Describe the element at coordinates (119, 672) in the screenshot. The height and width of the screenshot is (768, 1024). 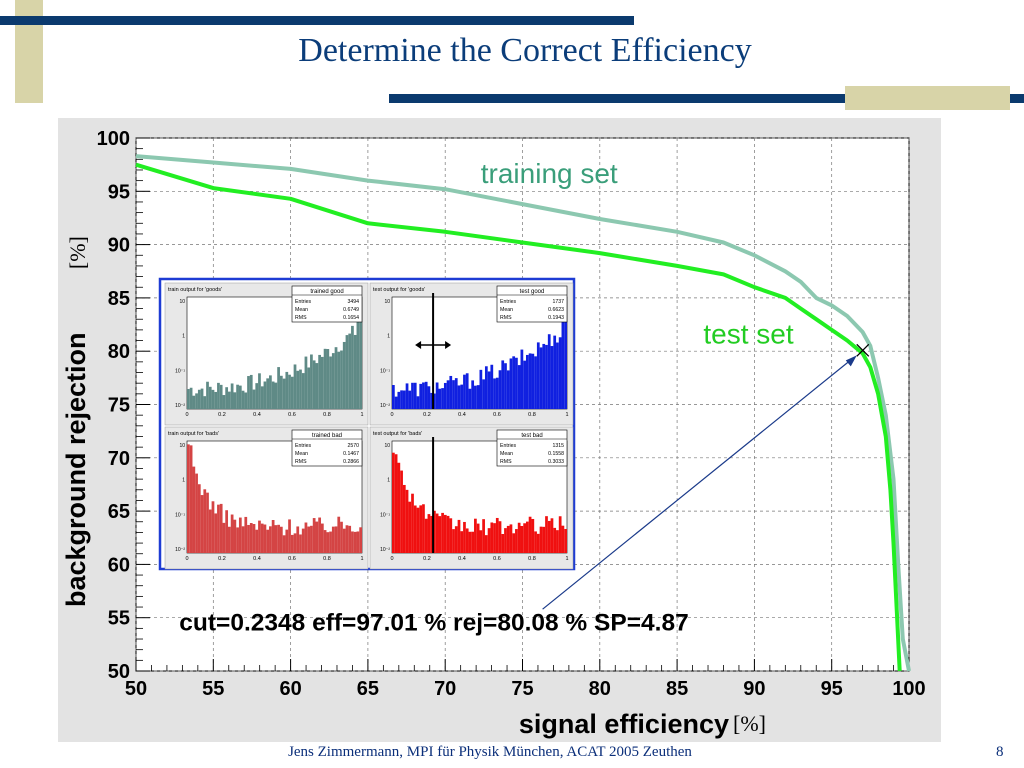
I see `y-tick-label: 50` at that location.